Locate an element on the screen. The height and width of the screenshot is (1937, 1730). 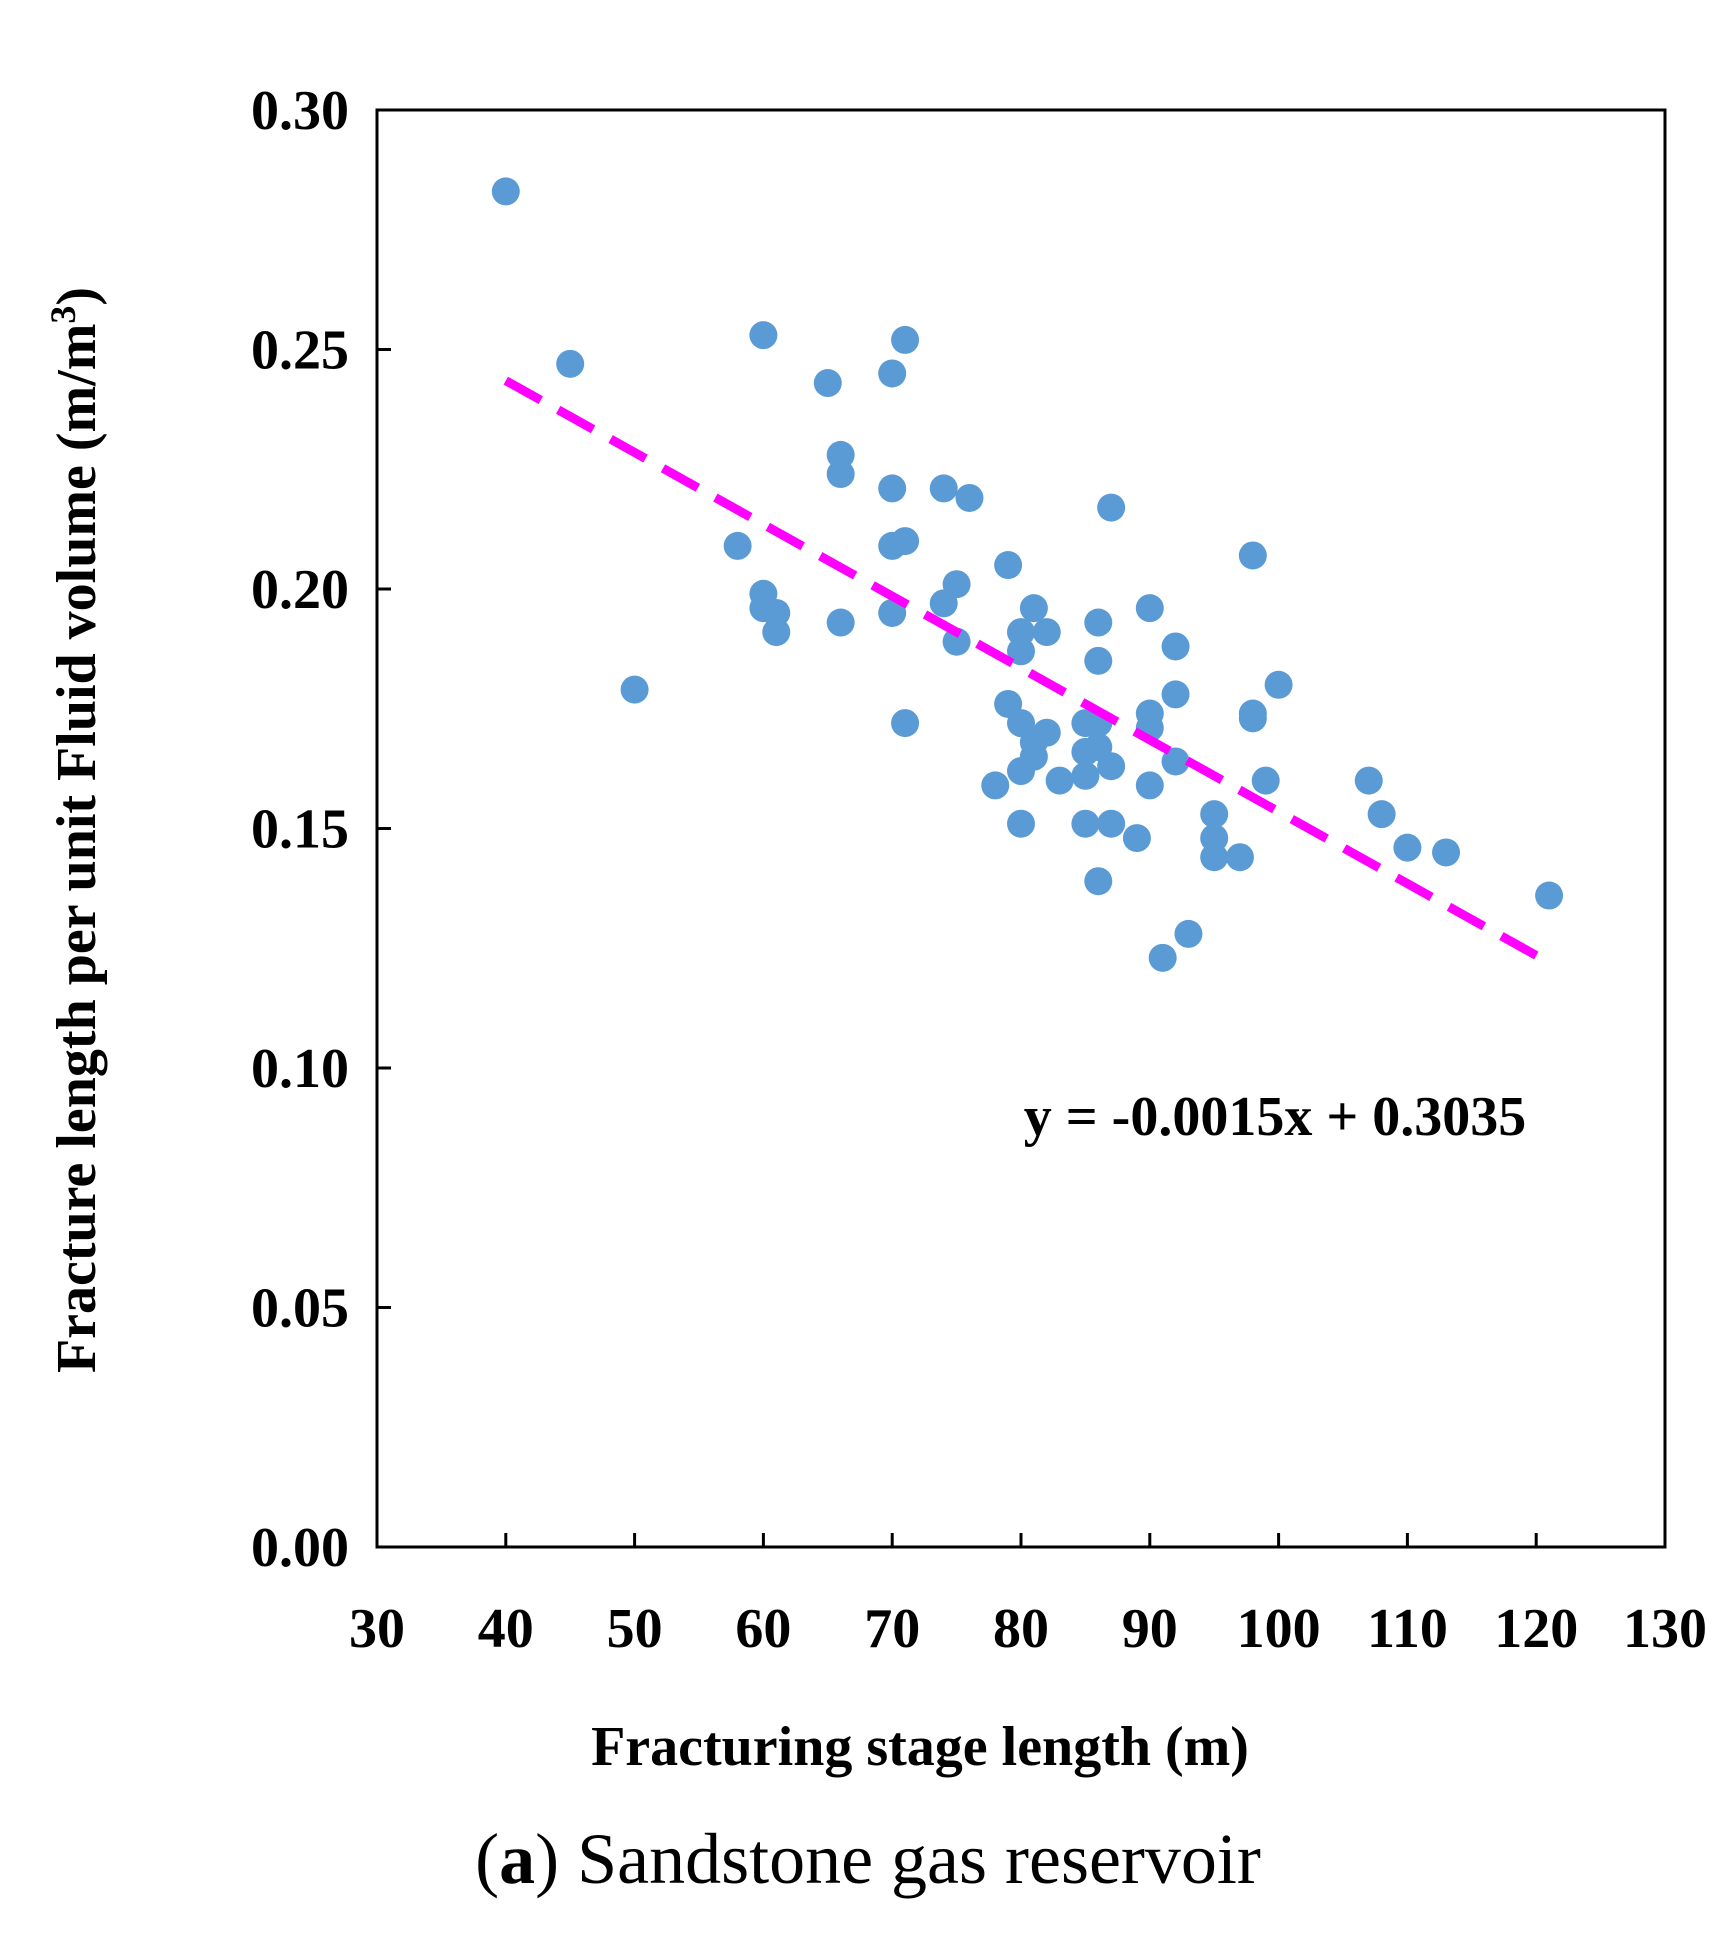
x-tick-label: 80 is located at coordinates (1021, 1629).